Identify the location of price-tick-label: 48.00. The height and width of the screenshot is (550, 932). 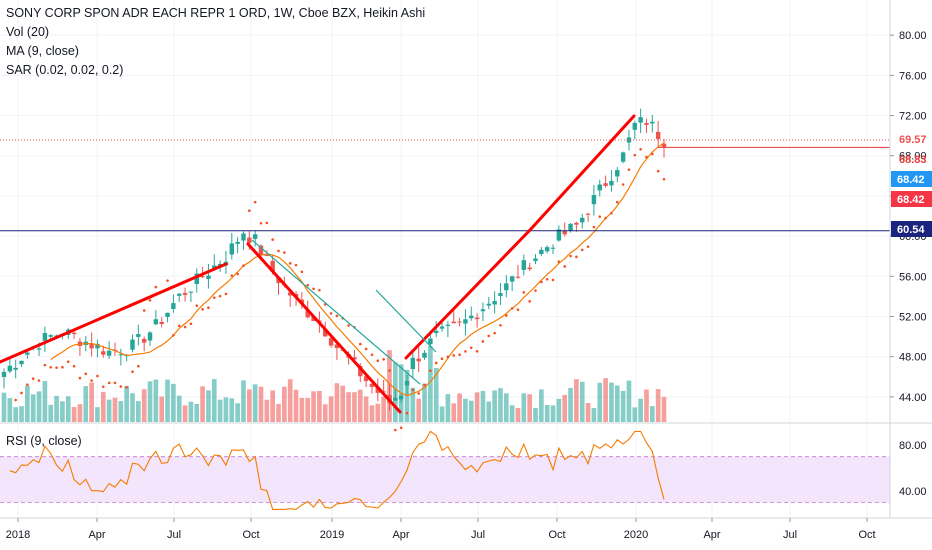
(913, 358).